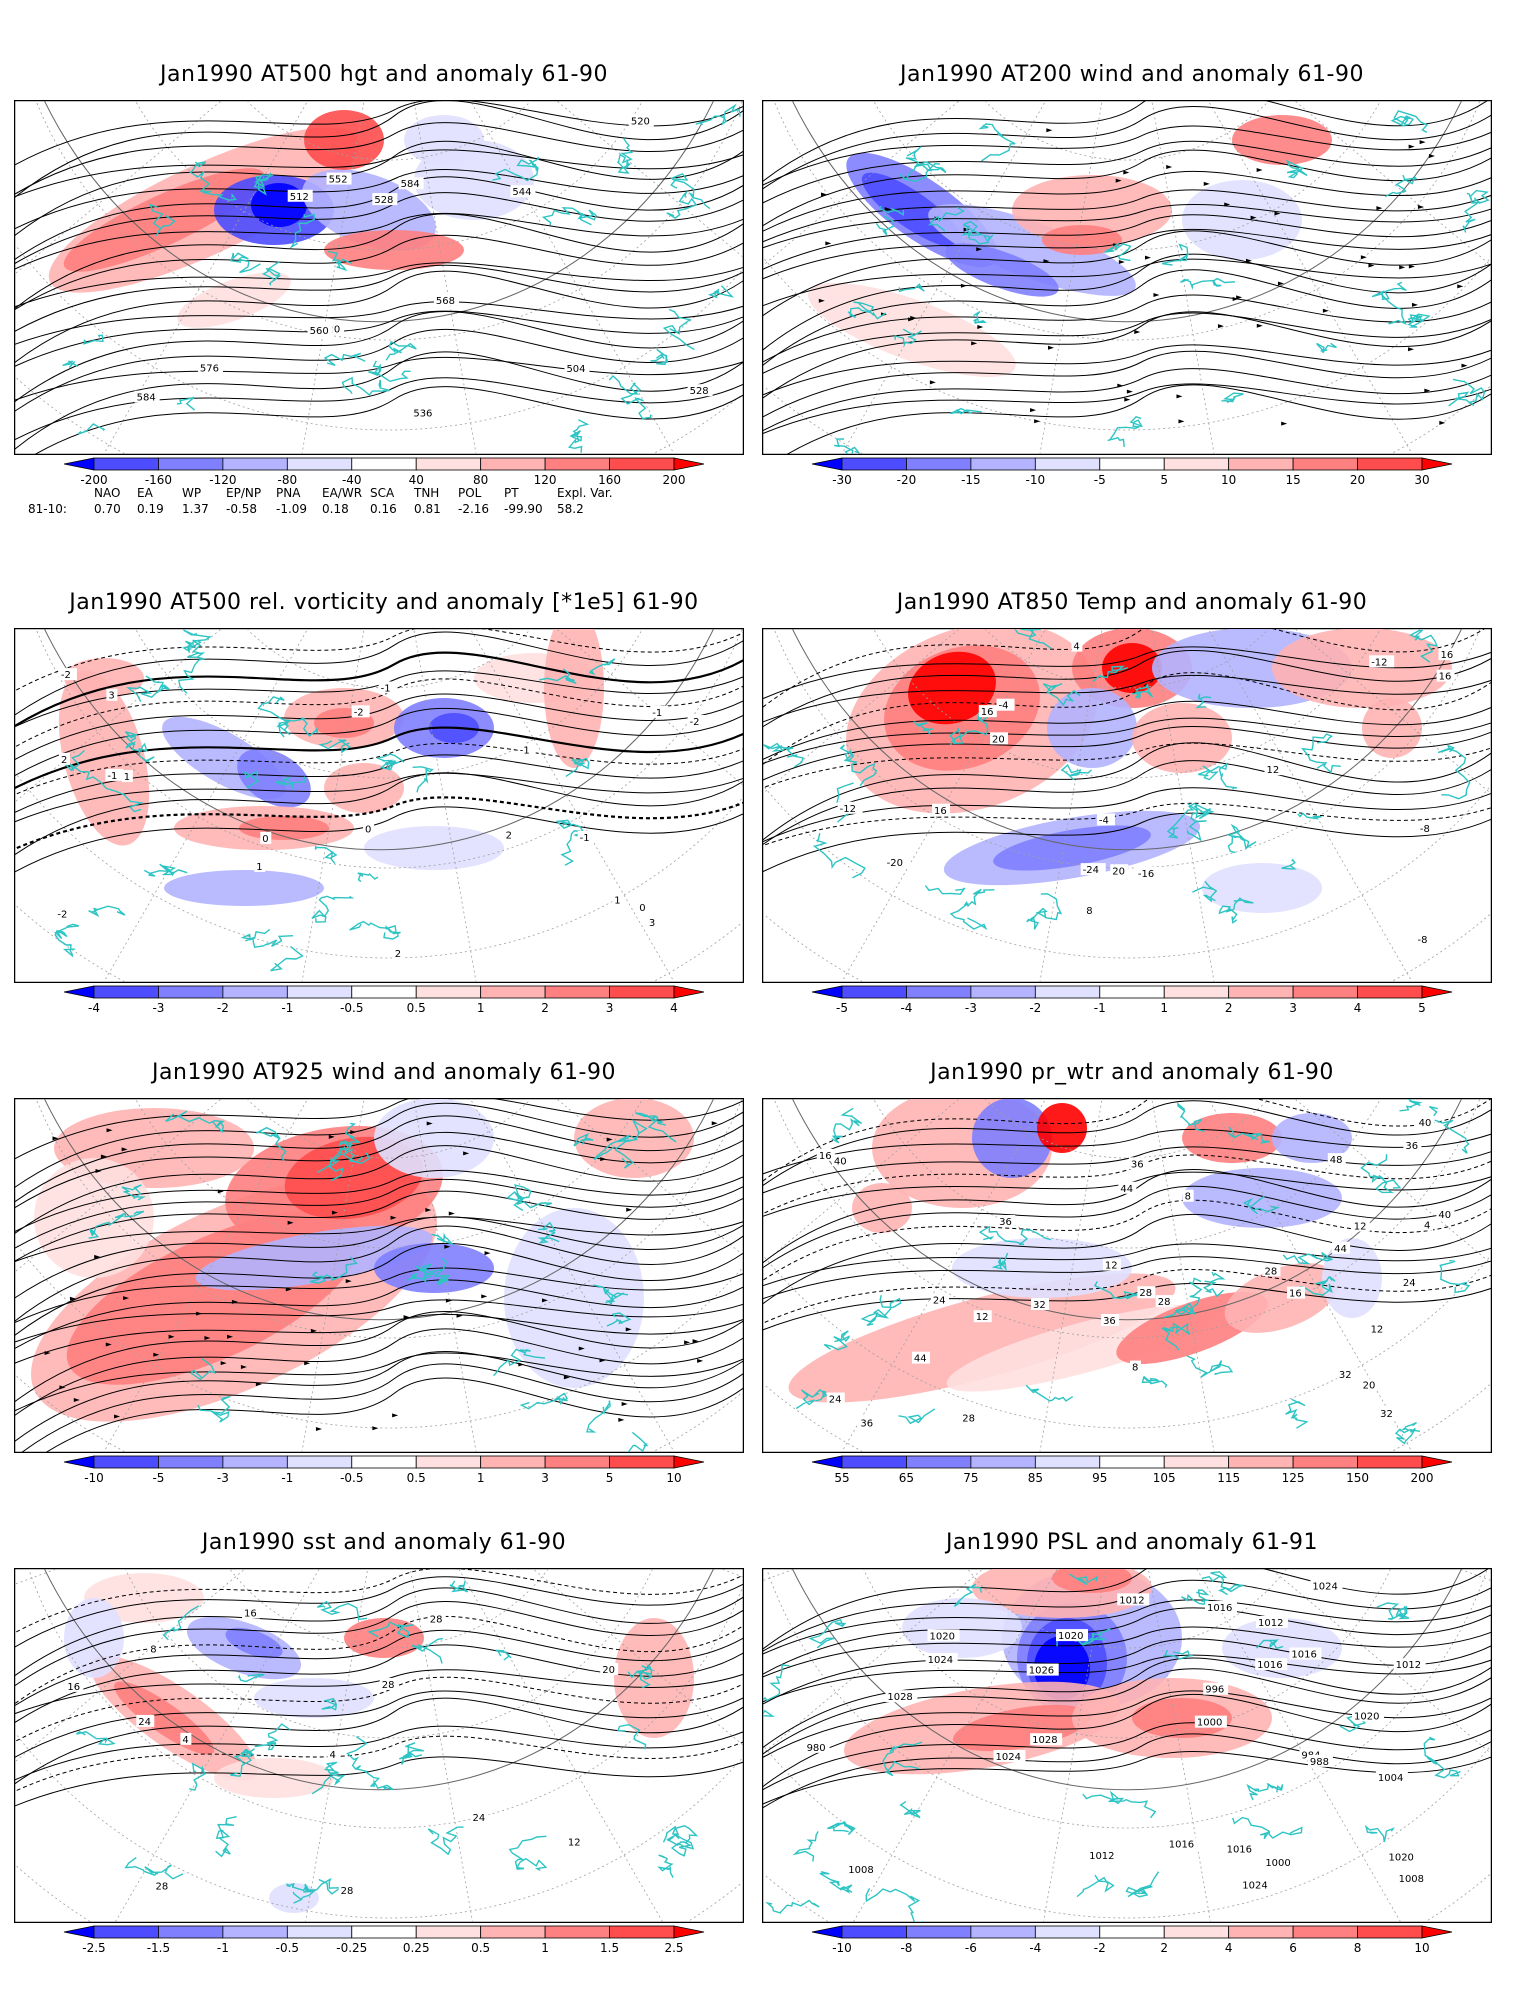  I want to click on colorbar-tick-label: 95, so click(1099, 1478).